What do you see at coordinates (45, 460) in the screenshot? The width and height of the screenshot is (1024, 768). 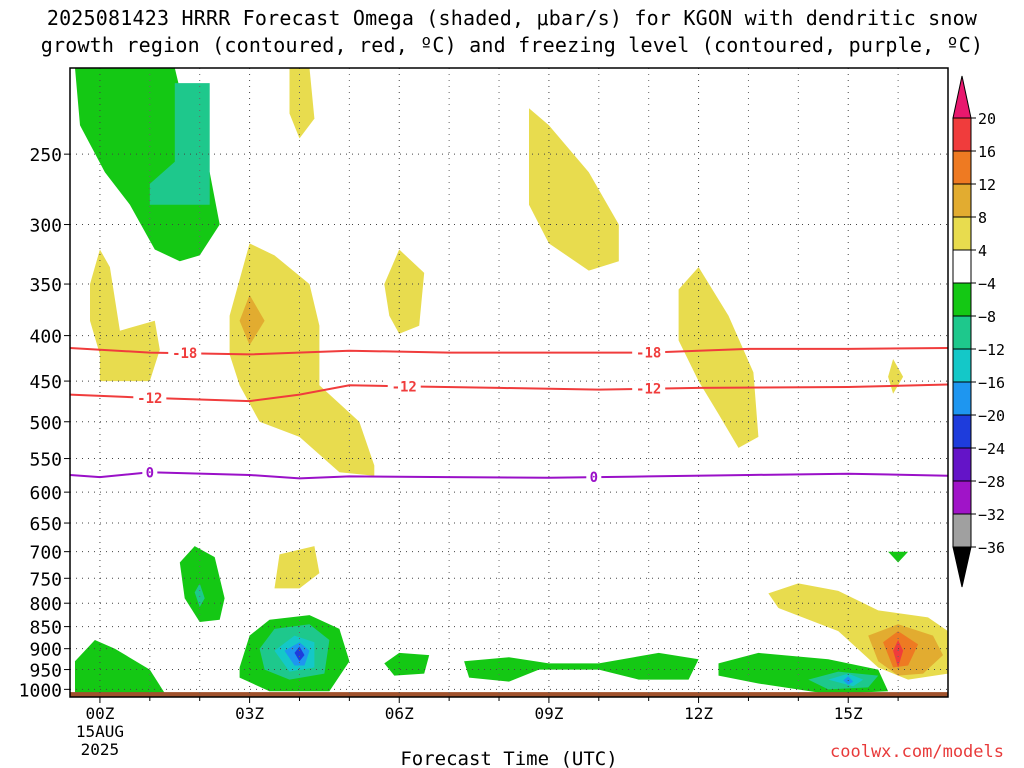 I see `y-tick-label-6: 550` at bounding box center [45, 460].